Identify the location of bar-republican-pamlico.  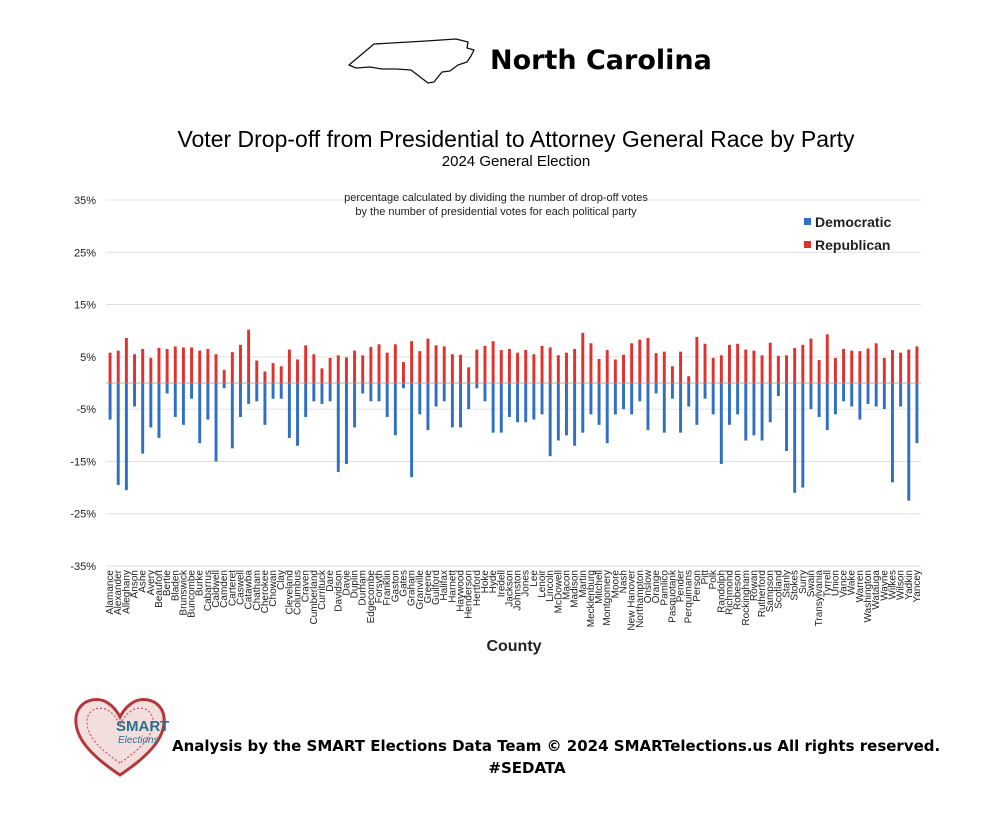
(664, 367).